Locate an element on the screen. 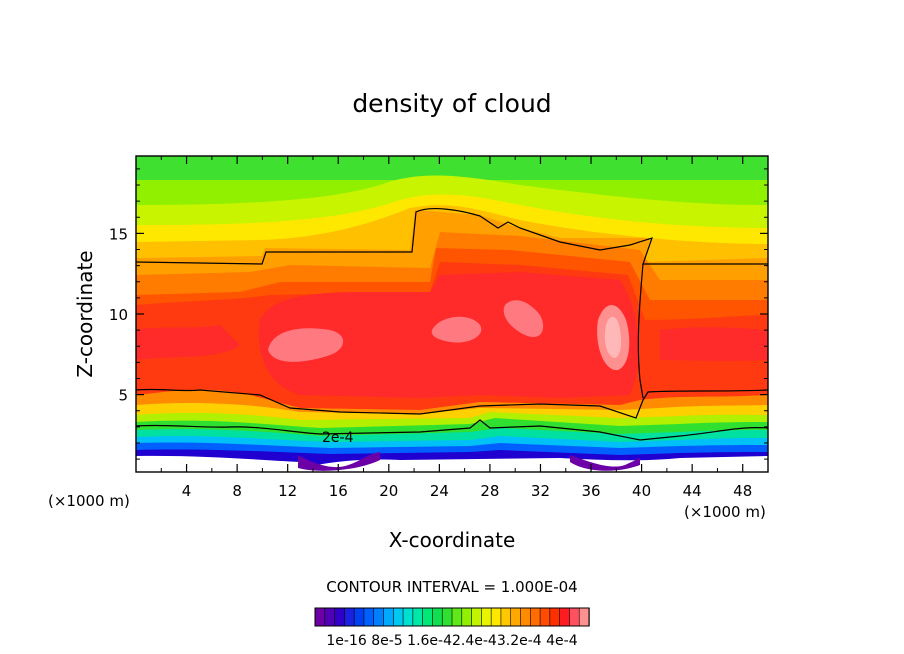 This screenshot has height=654, width=904. x-tick-label: 32 is located at coordinates (540, 491).